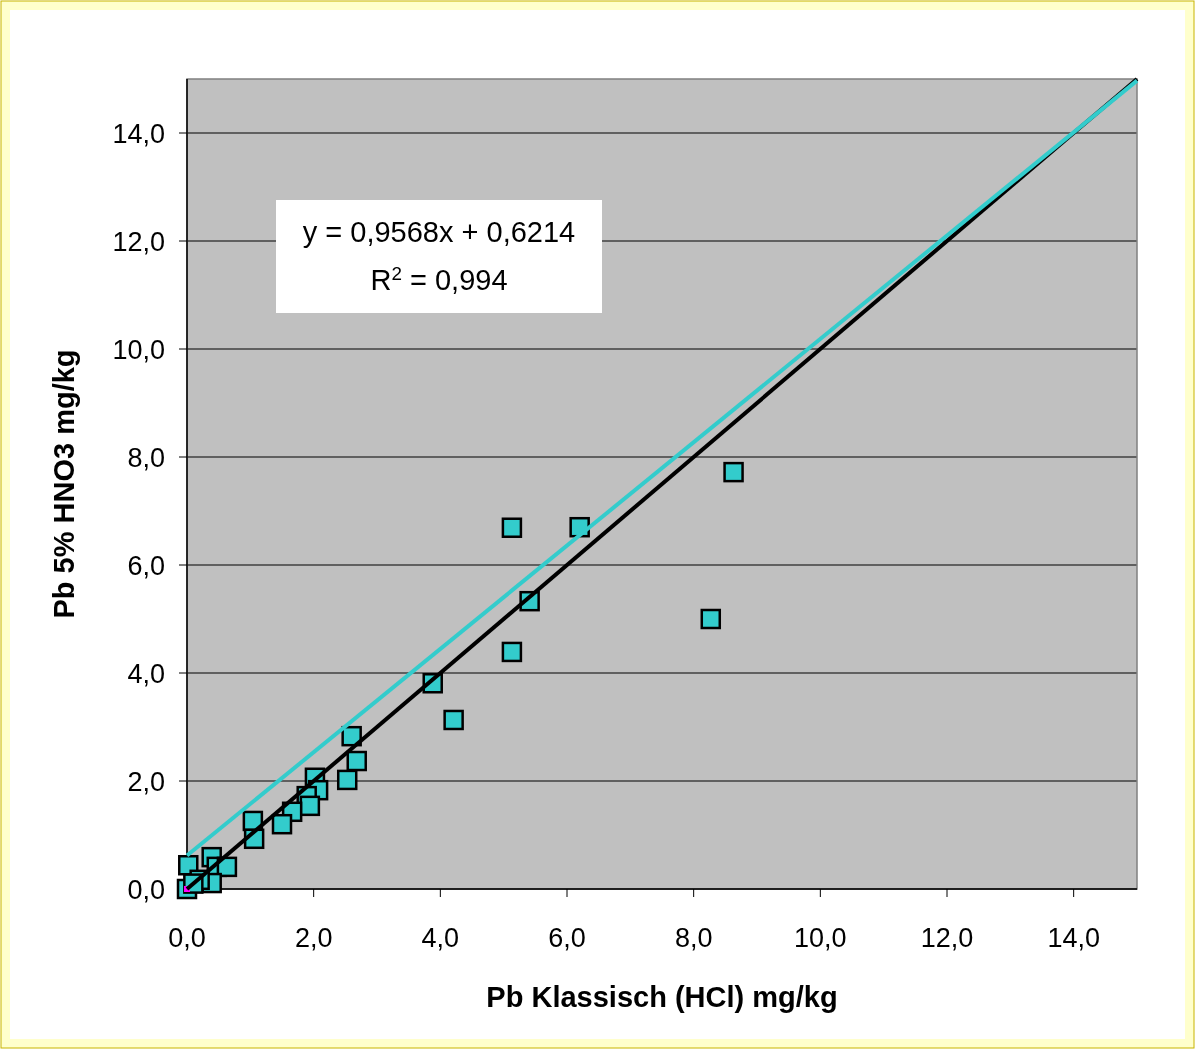  What do you see at coordinates (693, 938) in the screenshot?
I see `x-tick-label: 8,0` at bounding box center [693, 938].